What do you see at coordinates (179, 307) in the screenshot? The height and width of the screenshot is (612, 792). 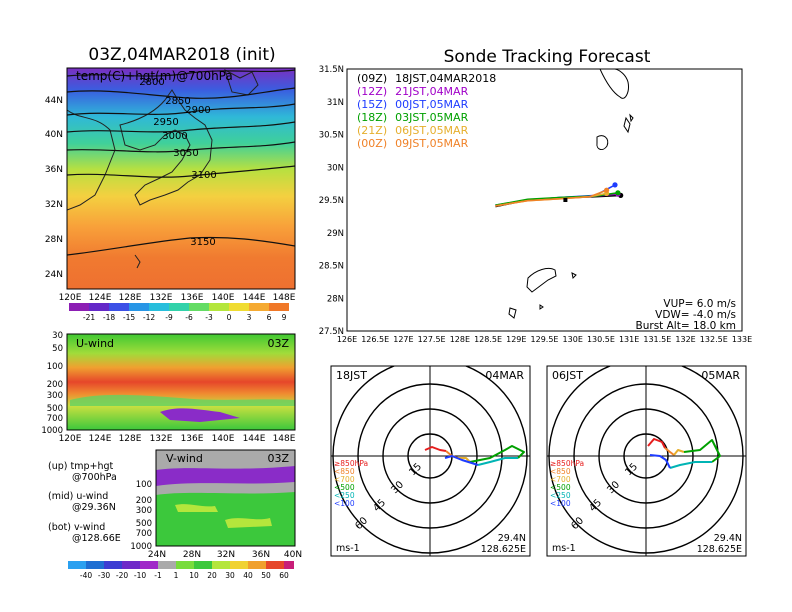 I see `temp-colorbar` at bounding box center [179, 307].